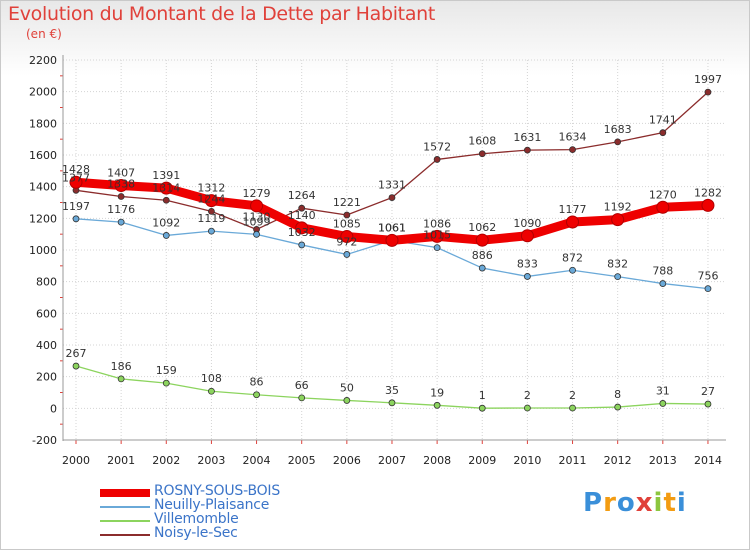  Describe the element at coordinates (211, 218) in the screenshot. I see `data-label: 1119` at that location.